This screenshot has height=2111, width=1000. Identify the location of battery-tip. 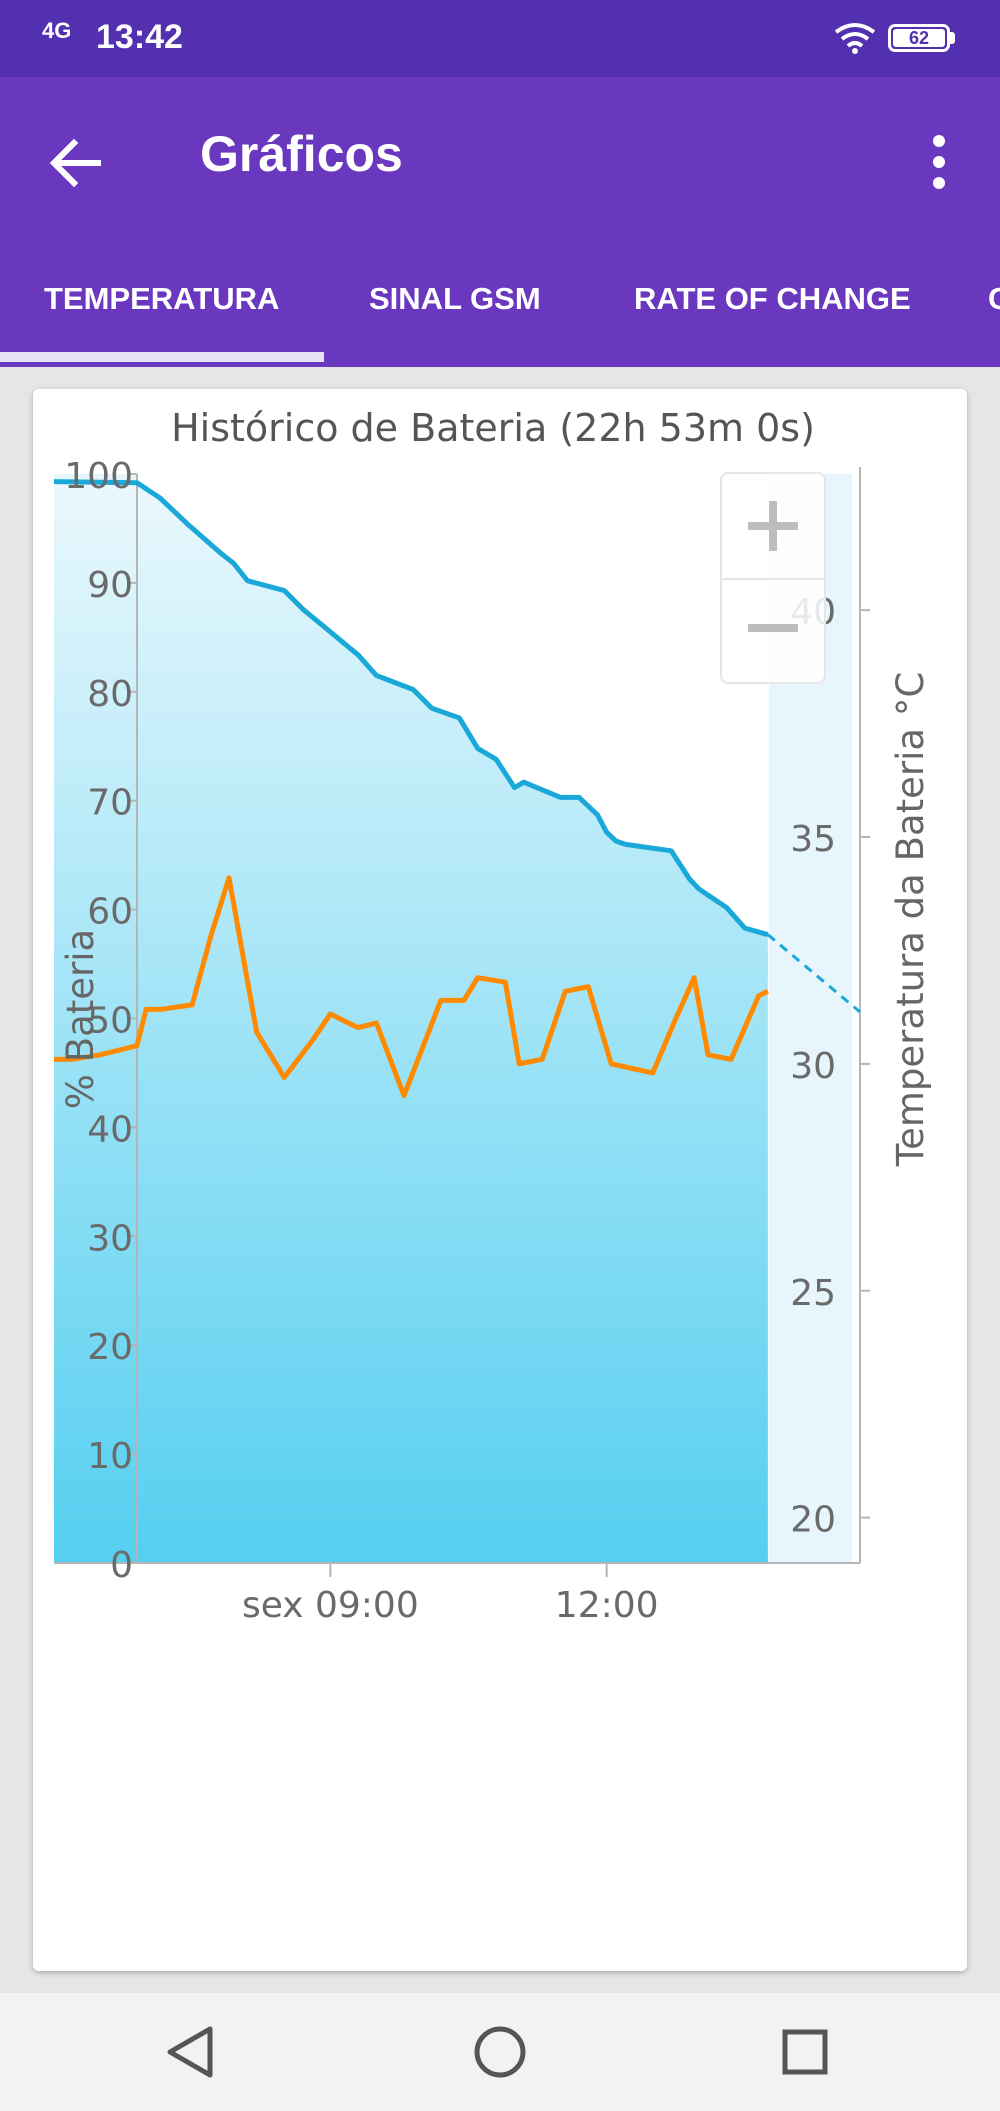
(952, 38).